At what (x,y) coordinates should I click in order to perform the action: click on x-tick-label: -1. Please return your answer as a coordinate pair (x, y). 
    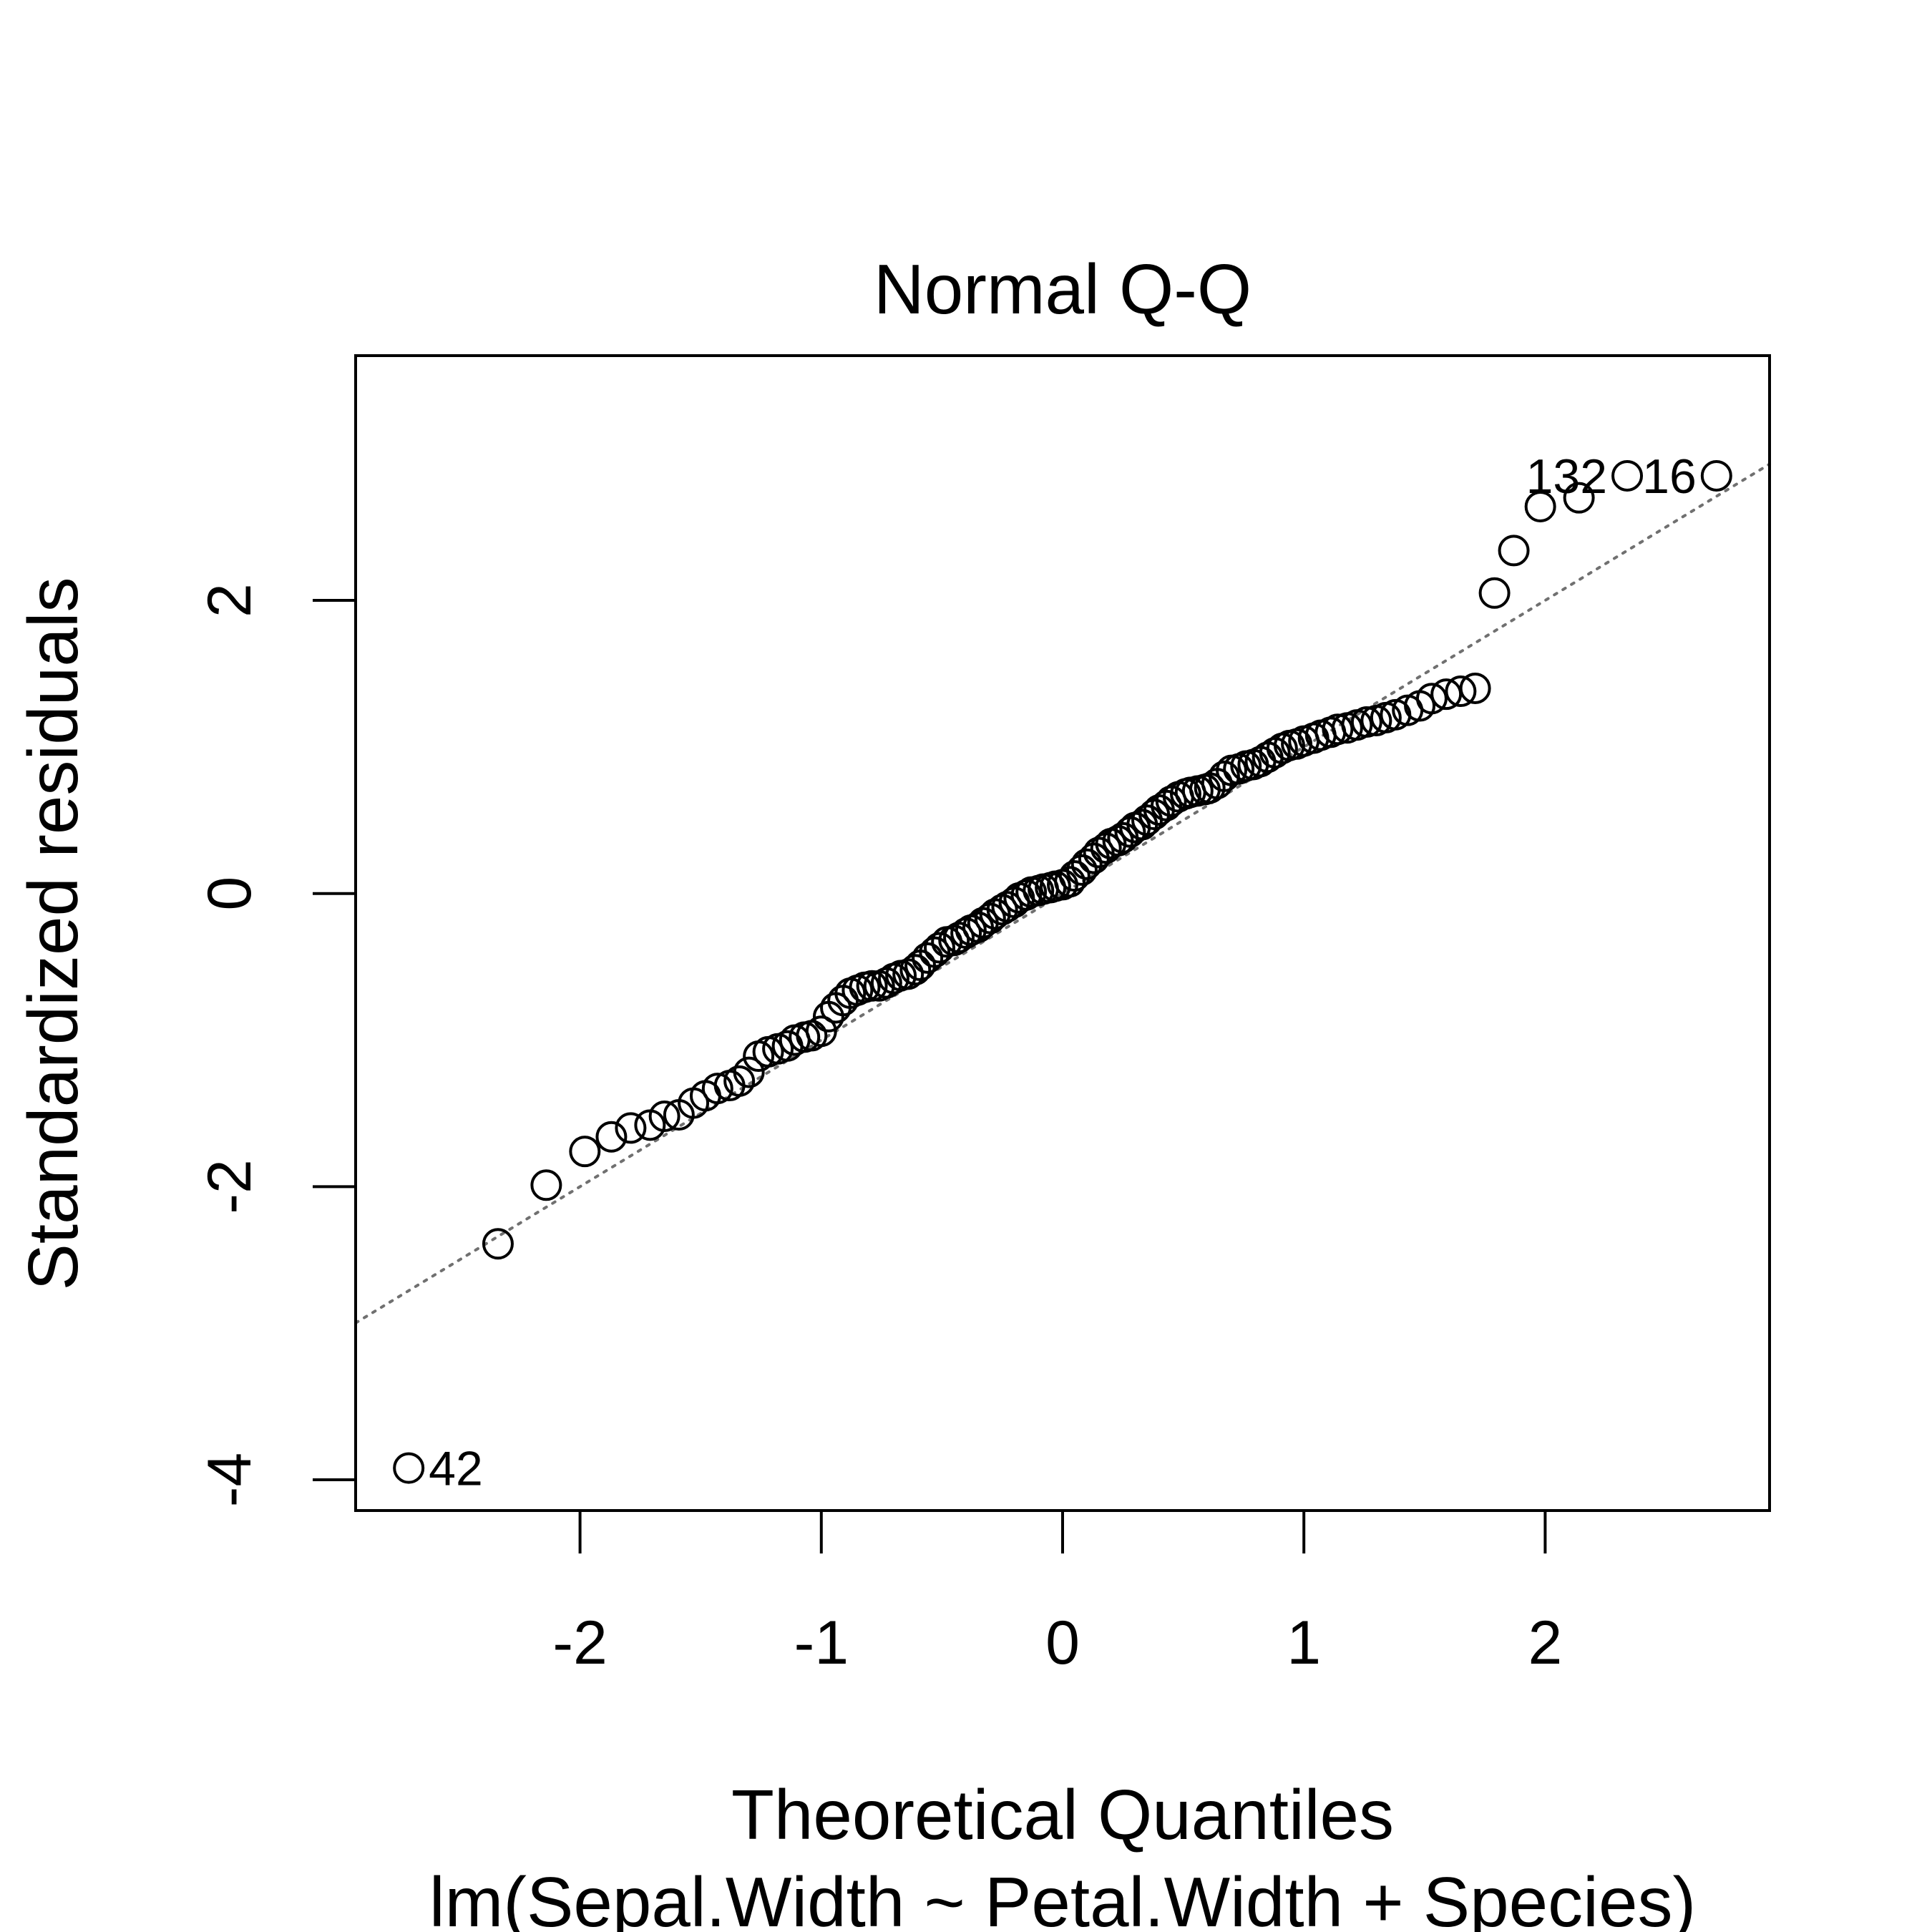
    Looking at the image, I should click on (822, 1643).